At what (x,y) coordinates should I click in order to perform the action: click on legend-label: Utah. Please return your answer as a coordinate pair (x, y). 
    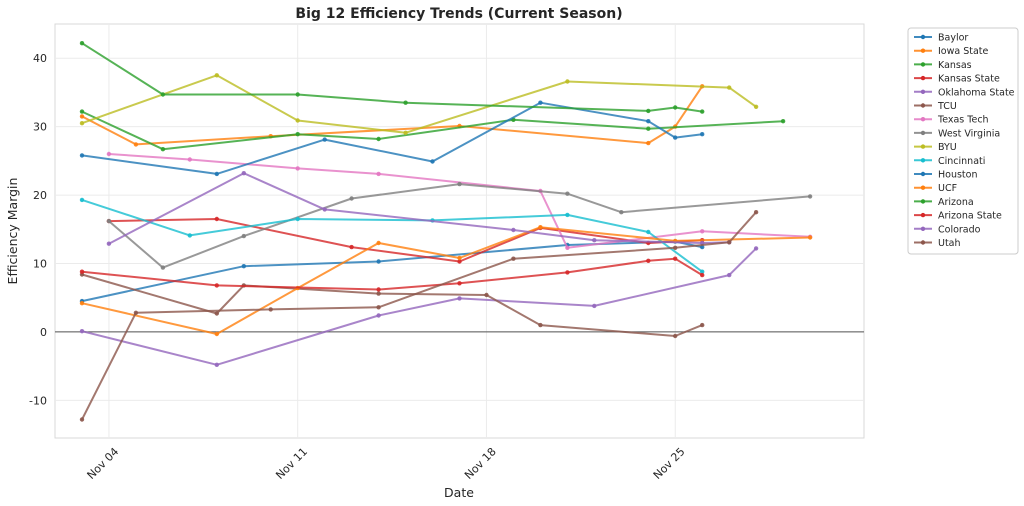
    Looking at the image, I should click on (949, 243).